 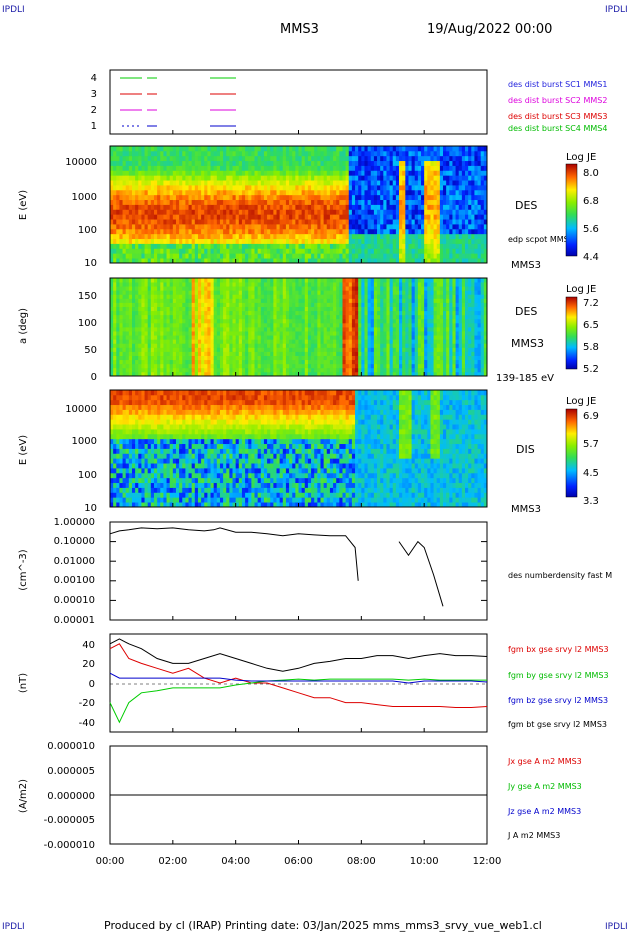 What do you see at coordinates (87, 703) in the screenshot?
I see `bfield-ytick: -20` at bounding box center [87, 703].